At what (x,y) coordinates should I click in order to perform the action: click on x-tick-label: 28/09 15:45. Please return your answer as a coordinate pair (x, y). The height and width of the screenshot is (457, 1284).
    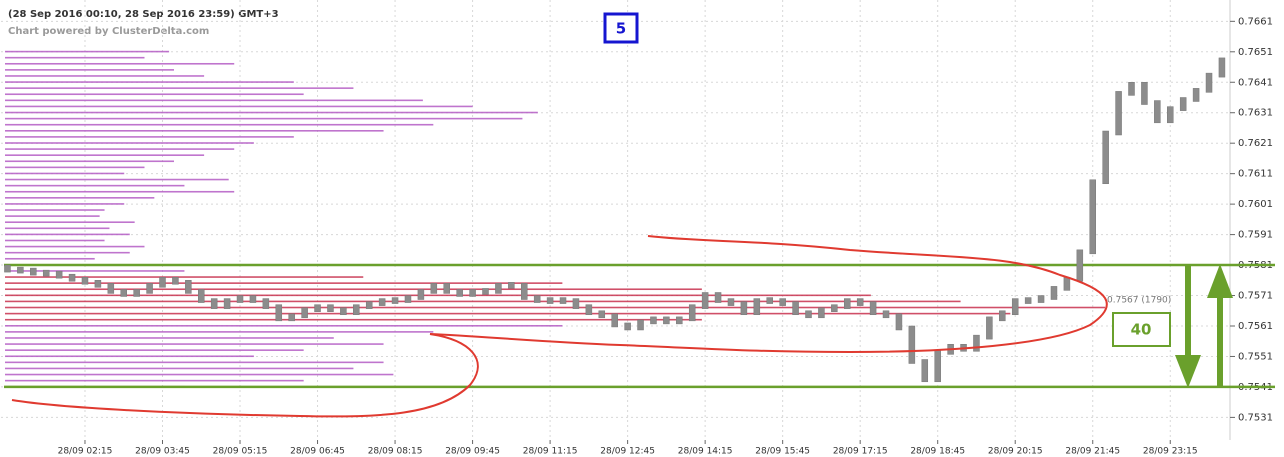
    Looking at the image, I should click on (782, 452).